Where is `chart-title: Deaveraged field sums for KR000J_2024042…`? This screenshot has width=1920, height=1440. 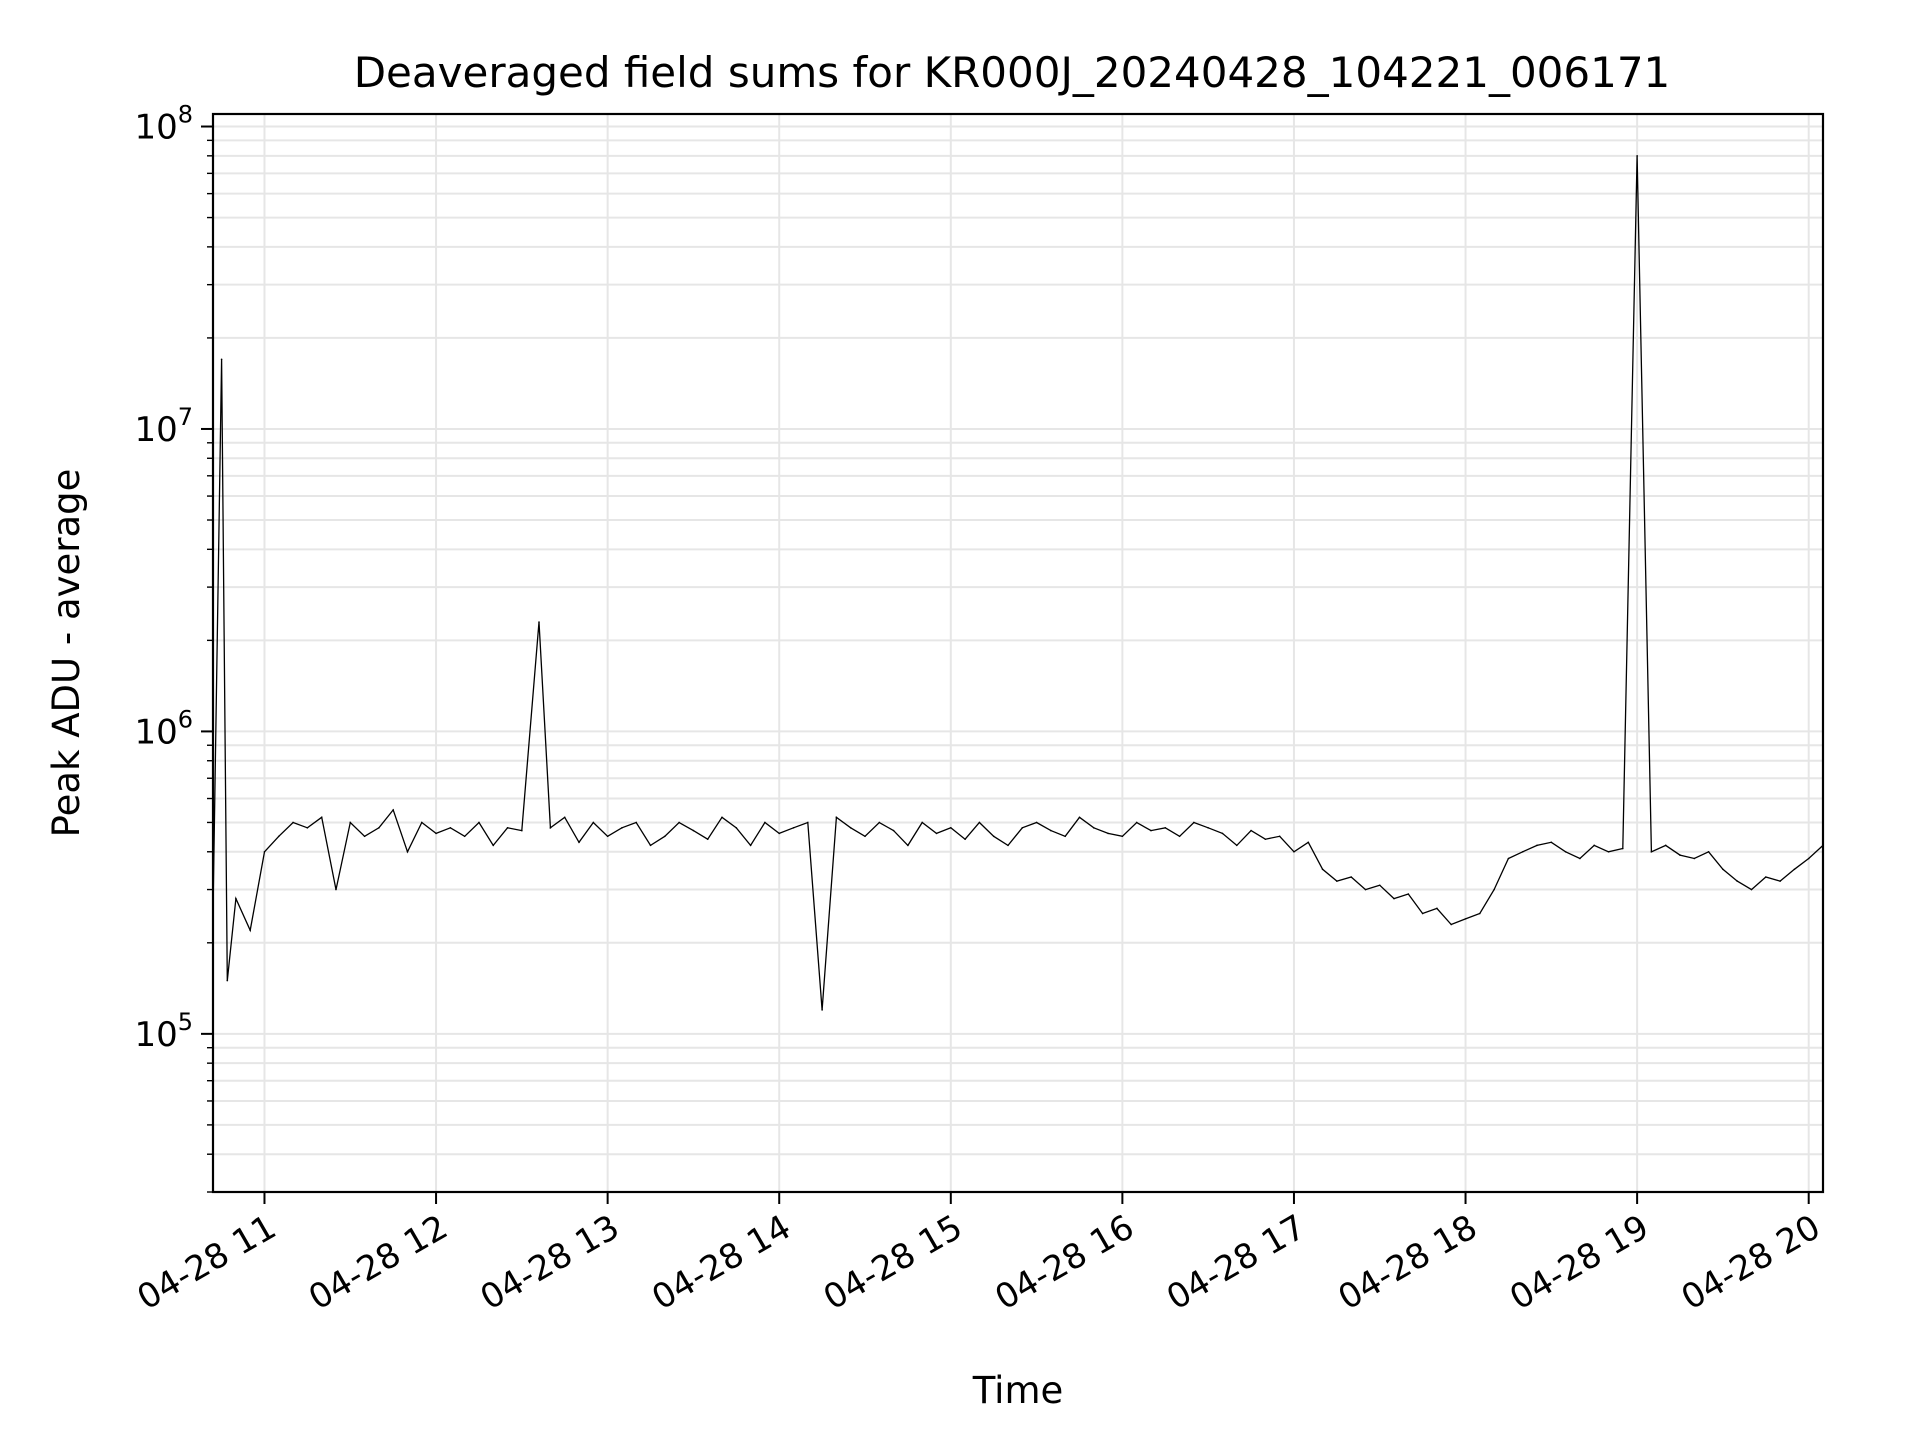 chart-title: Deaveraged field sums for KR000J_2024042… is located at coordinates (1012, 72).